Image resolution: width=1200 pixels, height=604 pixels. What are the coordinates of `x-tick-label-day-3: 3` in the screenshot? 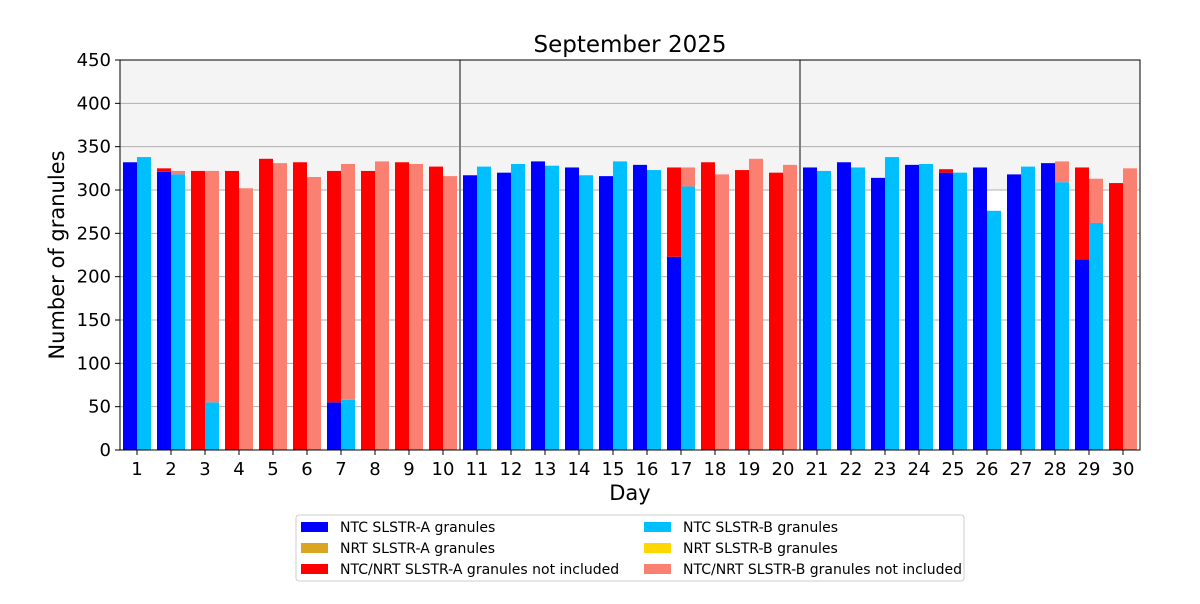 It's located at (204, 469).